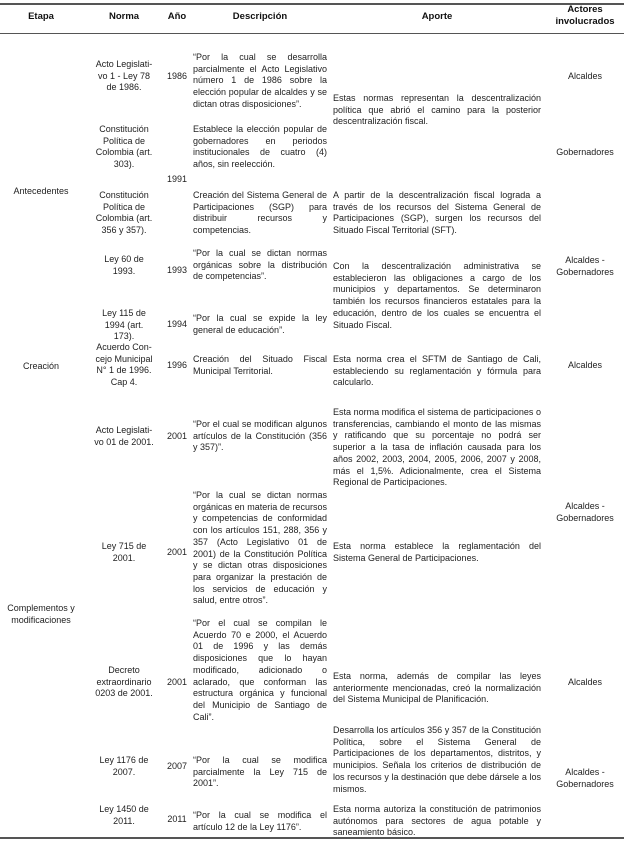 The width and height of the screenshot is (624, 842). I want to click on column-header: Norma, so click(124, 16).